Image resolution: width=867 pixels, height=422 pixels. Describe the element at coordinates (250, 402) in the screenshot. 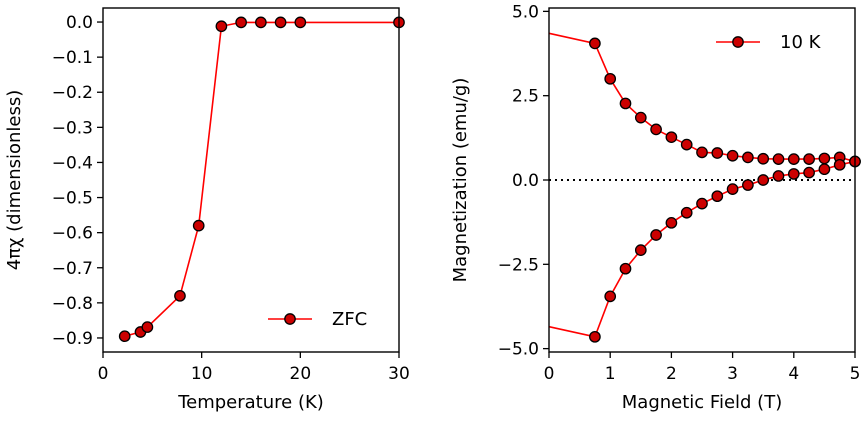

I see `x-axis-label: Temperature (K)` at that location.